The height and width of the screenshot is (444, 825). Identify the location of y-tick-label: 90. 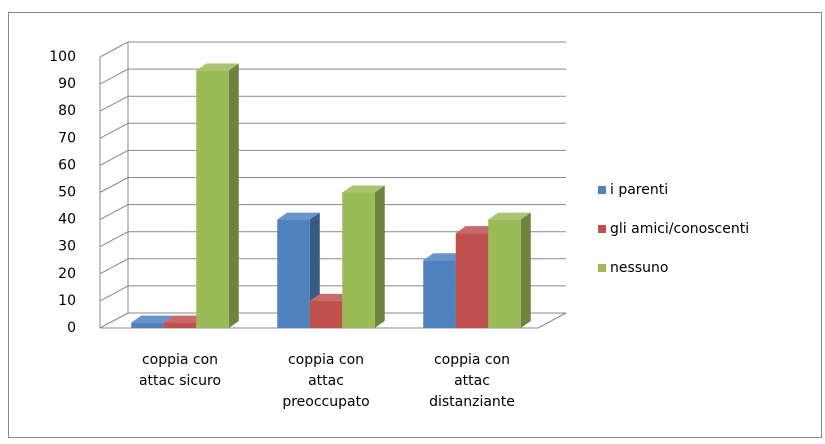
(67, 84).